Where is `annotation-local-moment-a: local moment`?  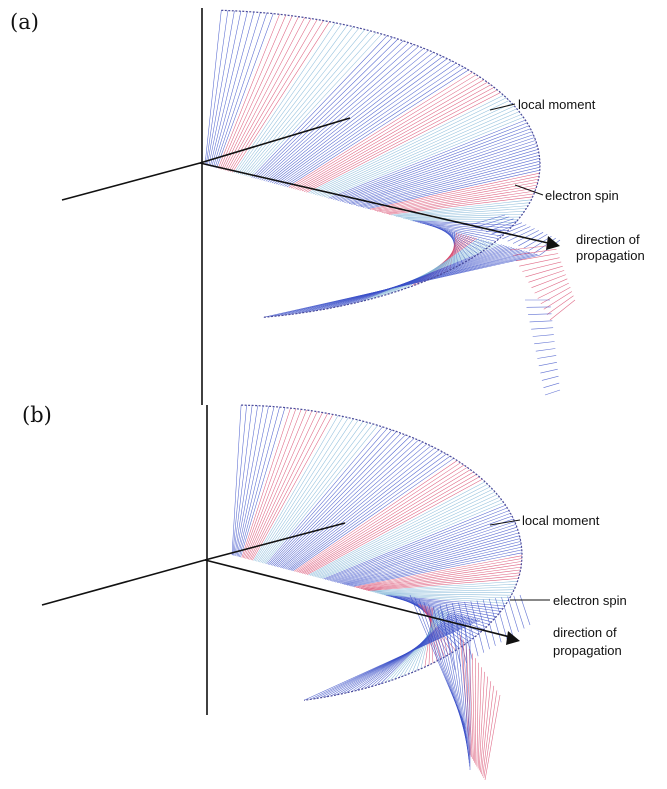 annotation-local-moment-a: local moment is located at coordinates (557, 104).